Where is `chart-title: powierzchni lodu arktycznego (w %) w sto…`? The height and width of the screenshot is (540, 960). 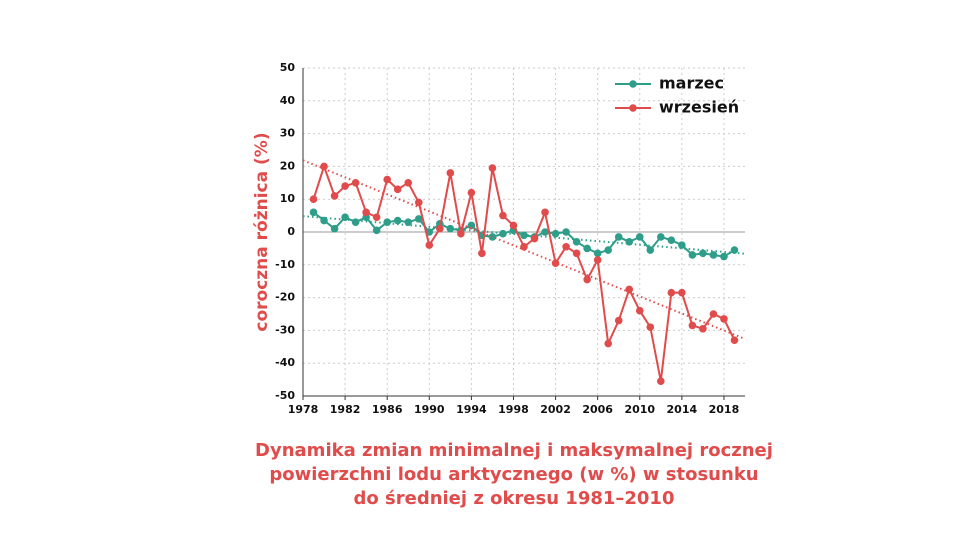
chart-title: powierzchni lodu arktycznego (w %) w sto… is located at coordinates (513, 474).